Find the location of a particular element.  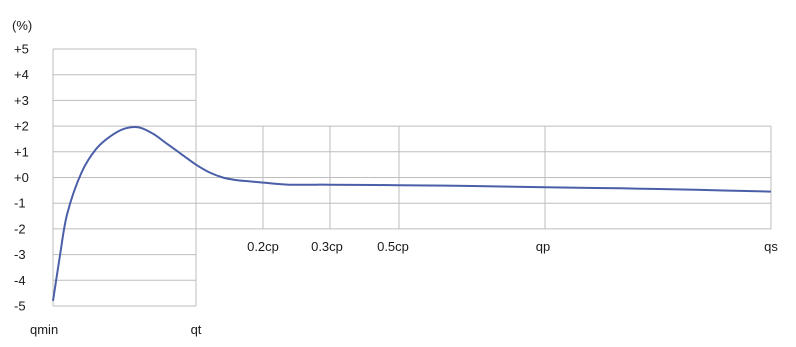

y-tick-label: +5 is located at coordinates (21, 49).